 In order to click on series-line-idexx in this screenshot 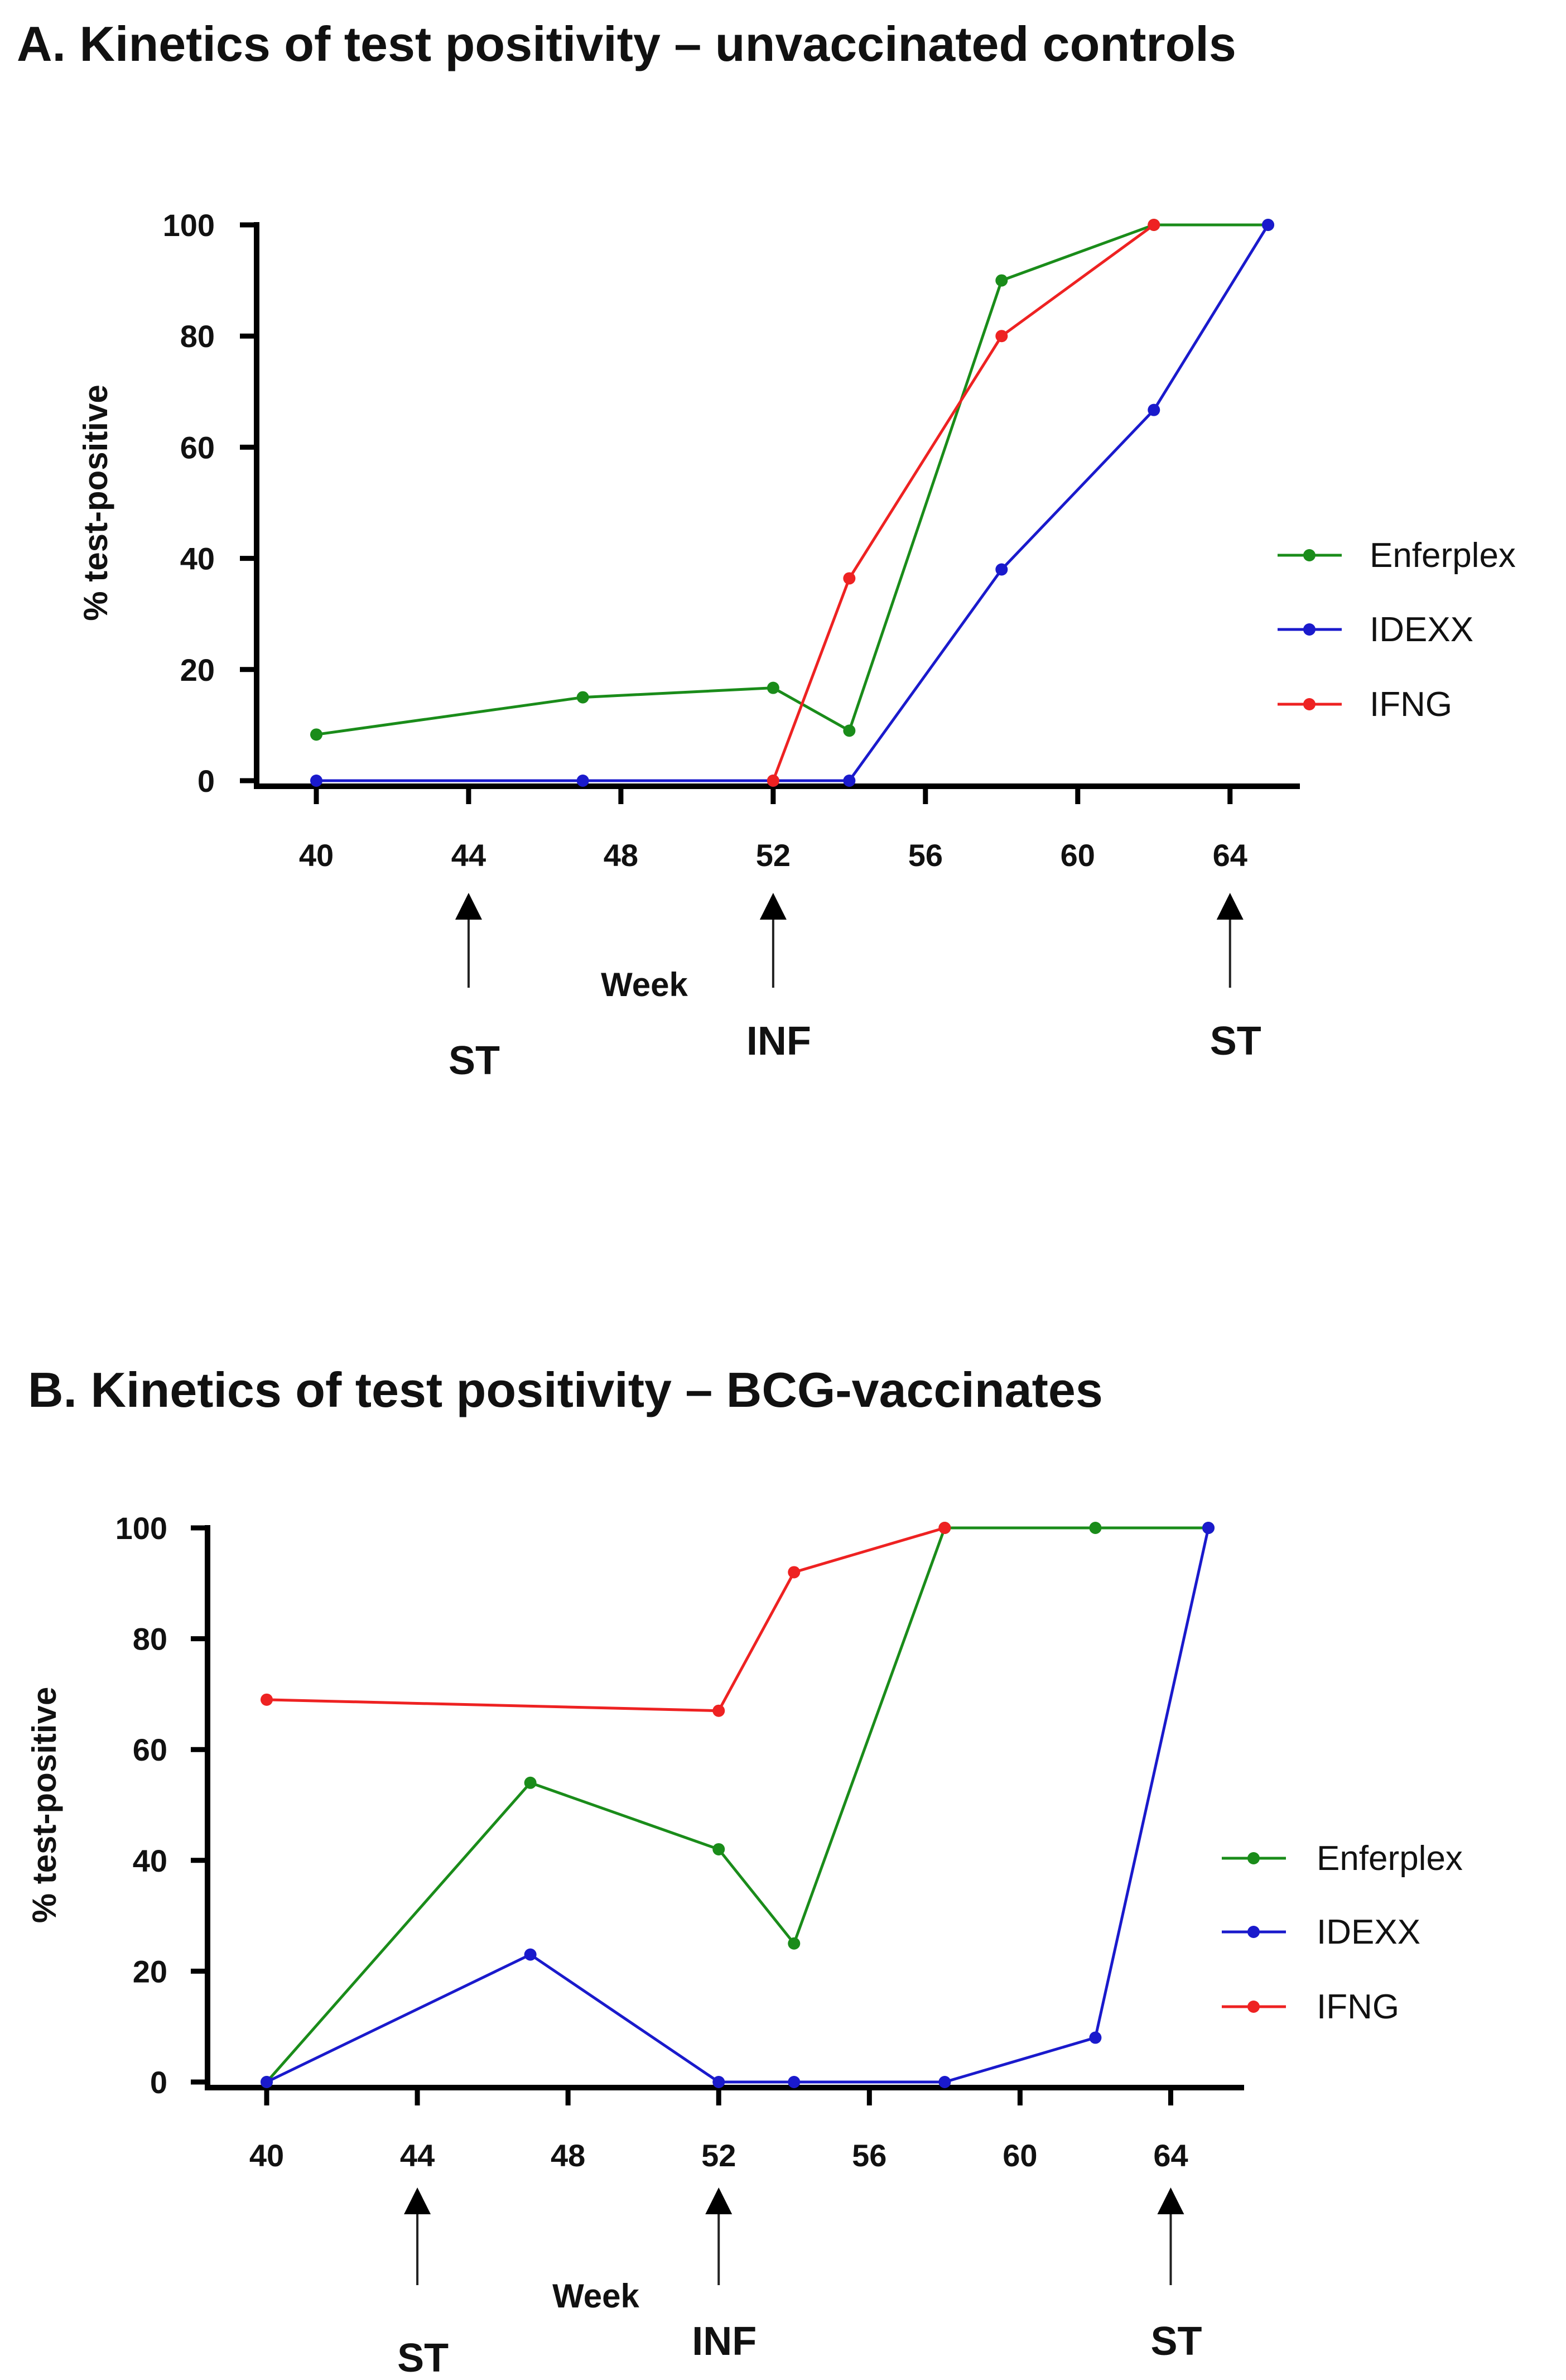, I will do `click(738, 1805)`.